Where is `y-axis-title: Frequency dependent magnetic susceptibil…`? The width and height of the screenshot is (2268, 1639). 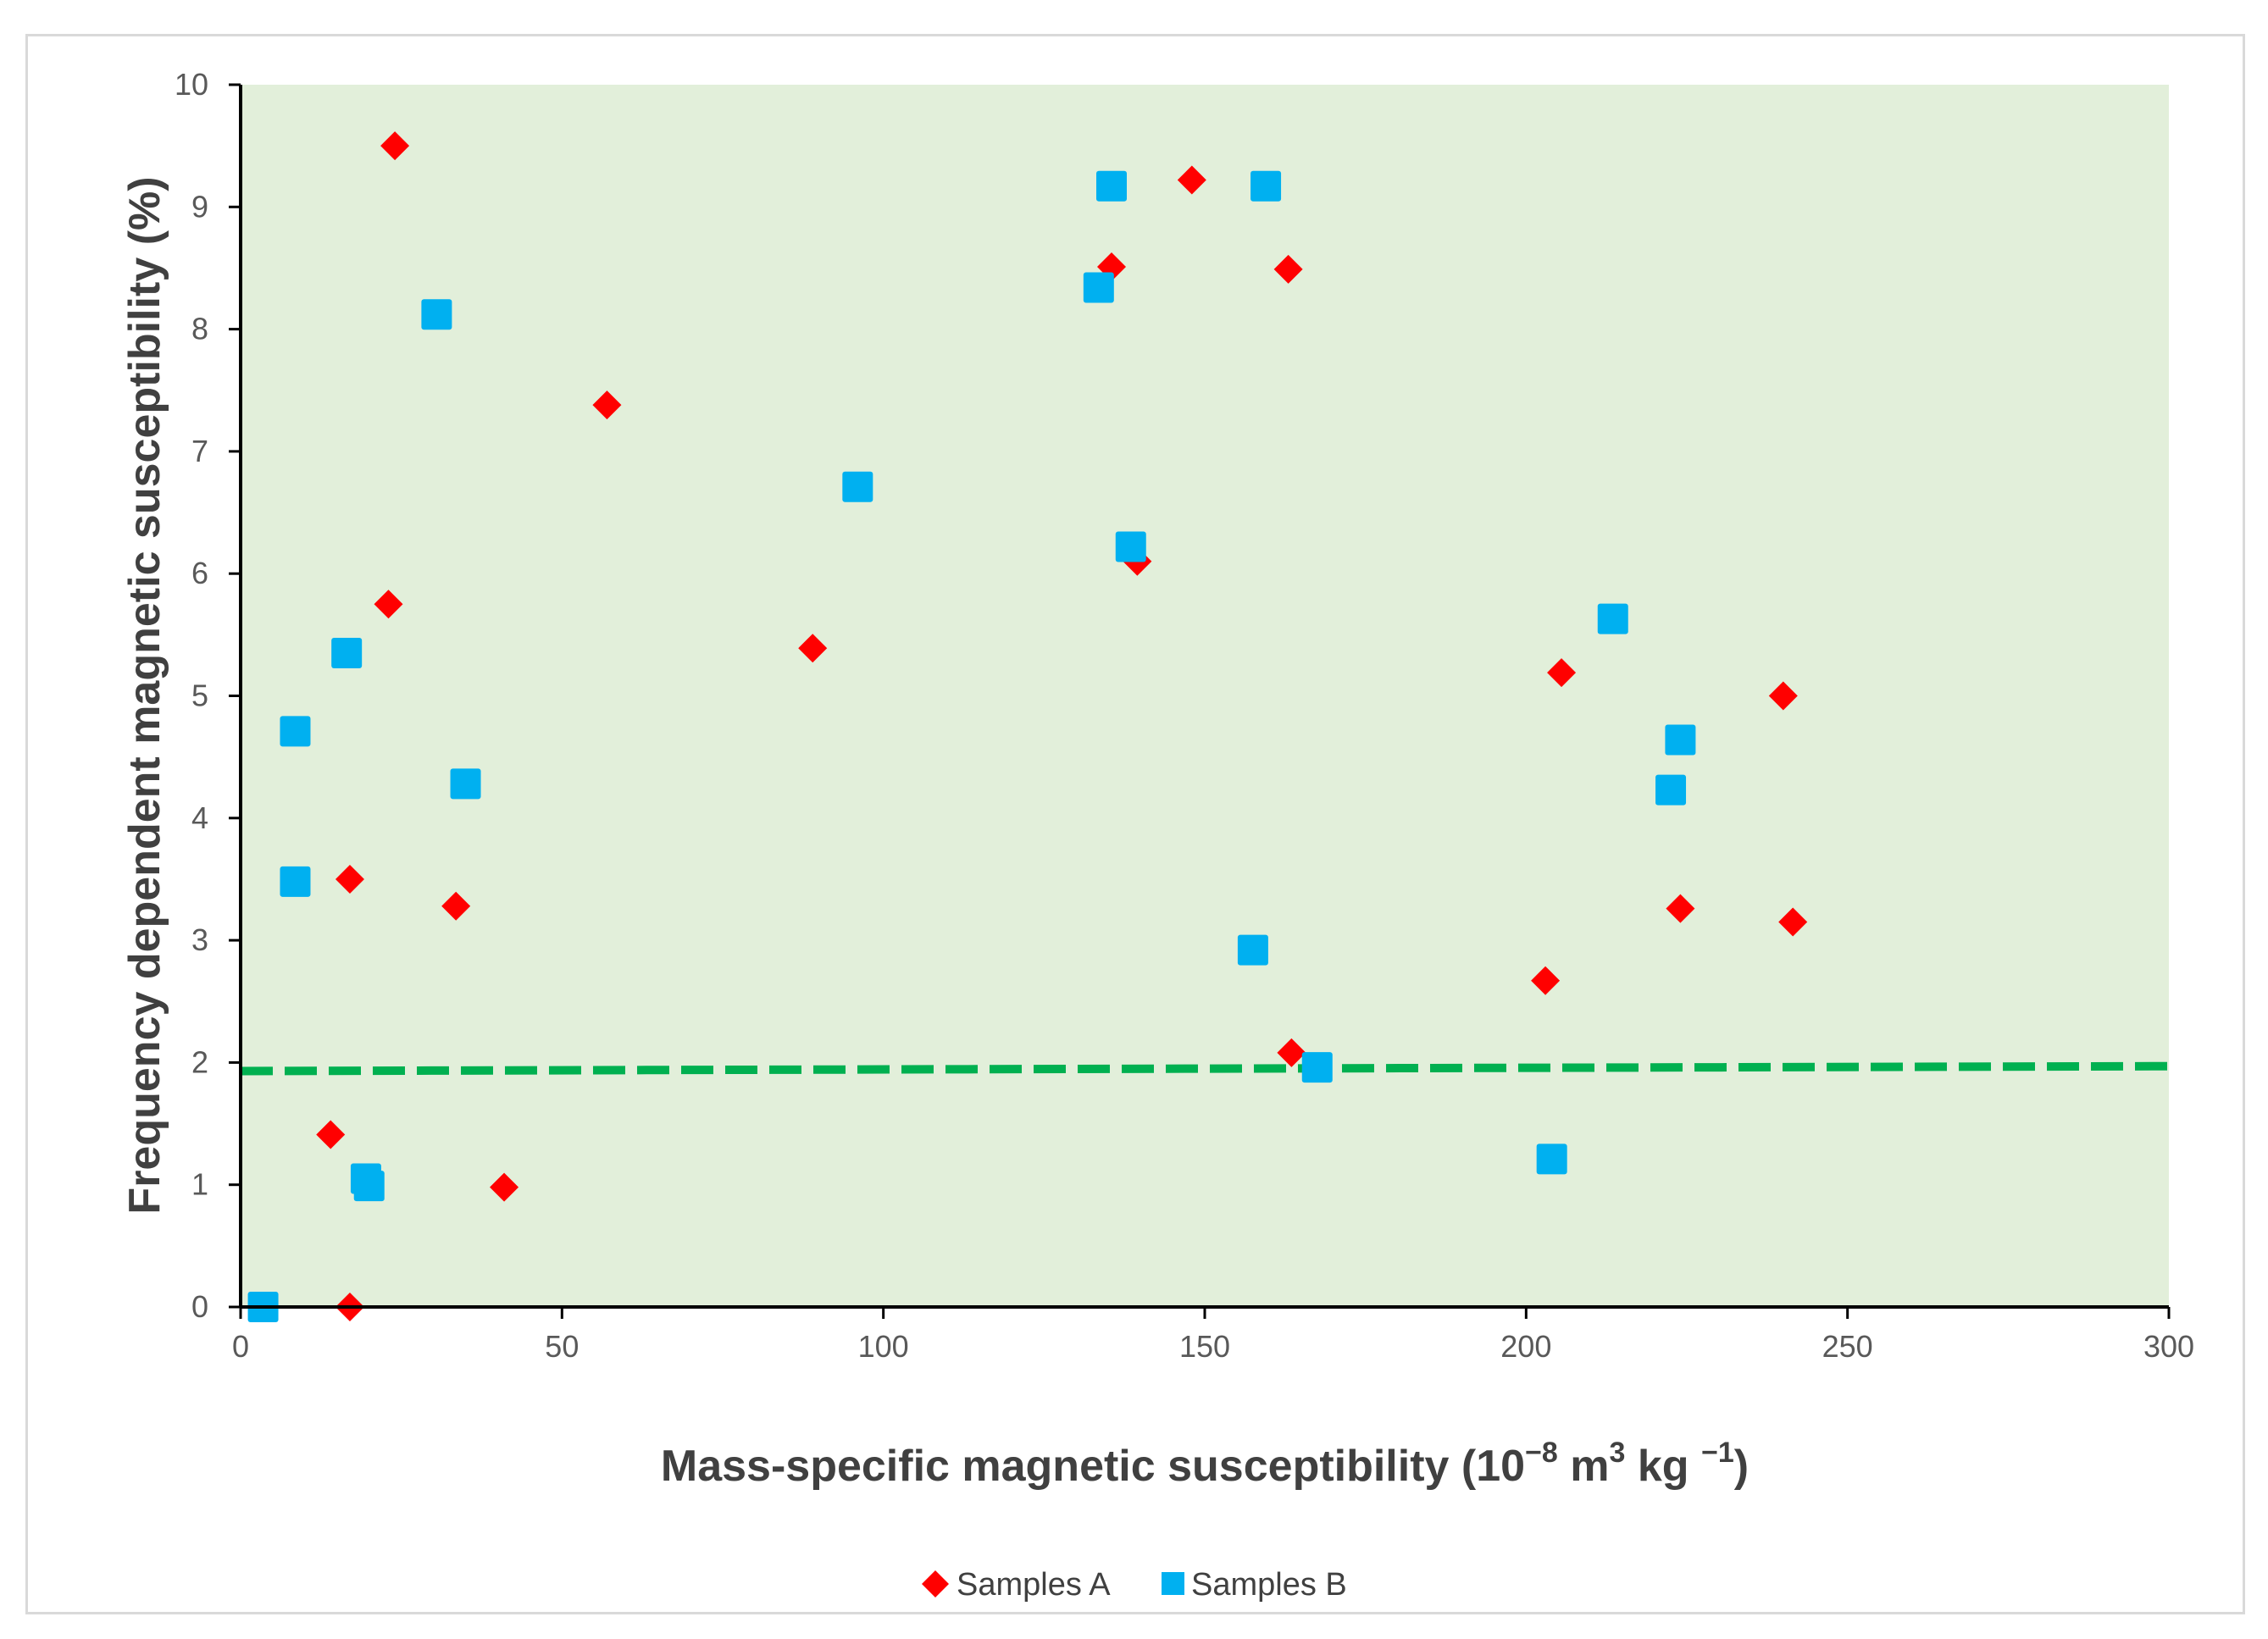
y-axis-title: Frequency dependent magnetic susceptibil… is located at coordinates (144, 695).